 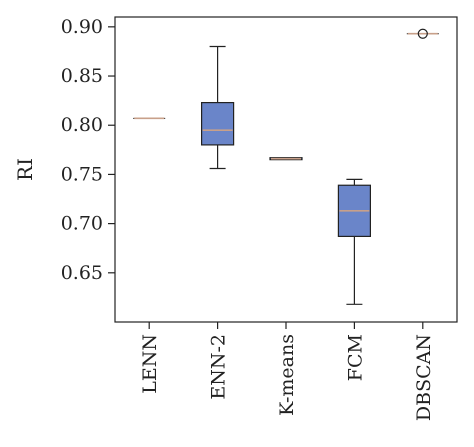 What do you see at coordinates (82, 273) in the screenshot?
I see `y-tick-label: 0.65` at bounding box center [82, 273].